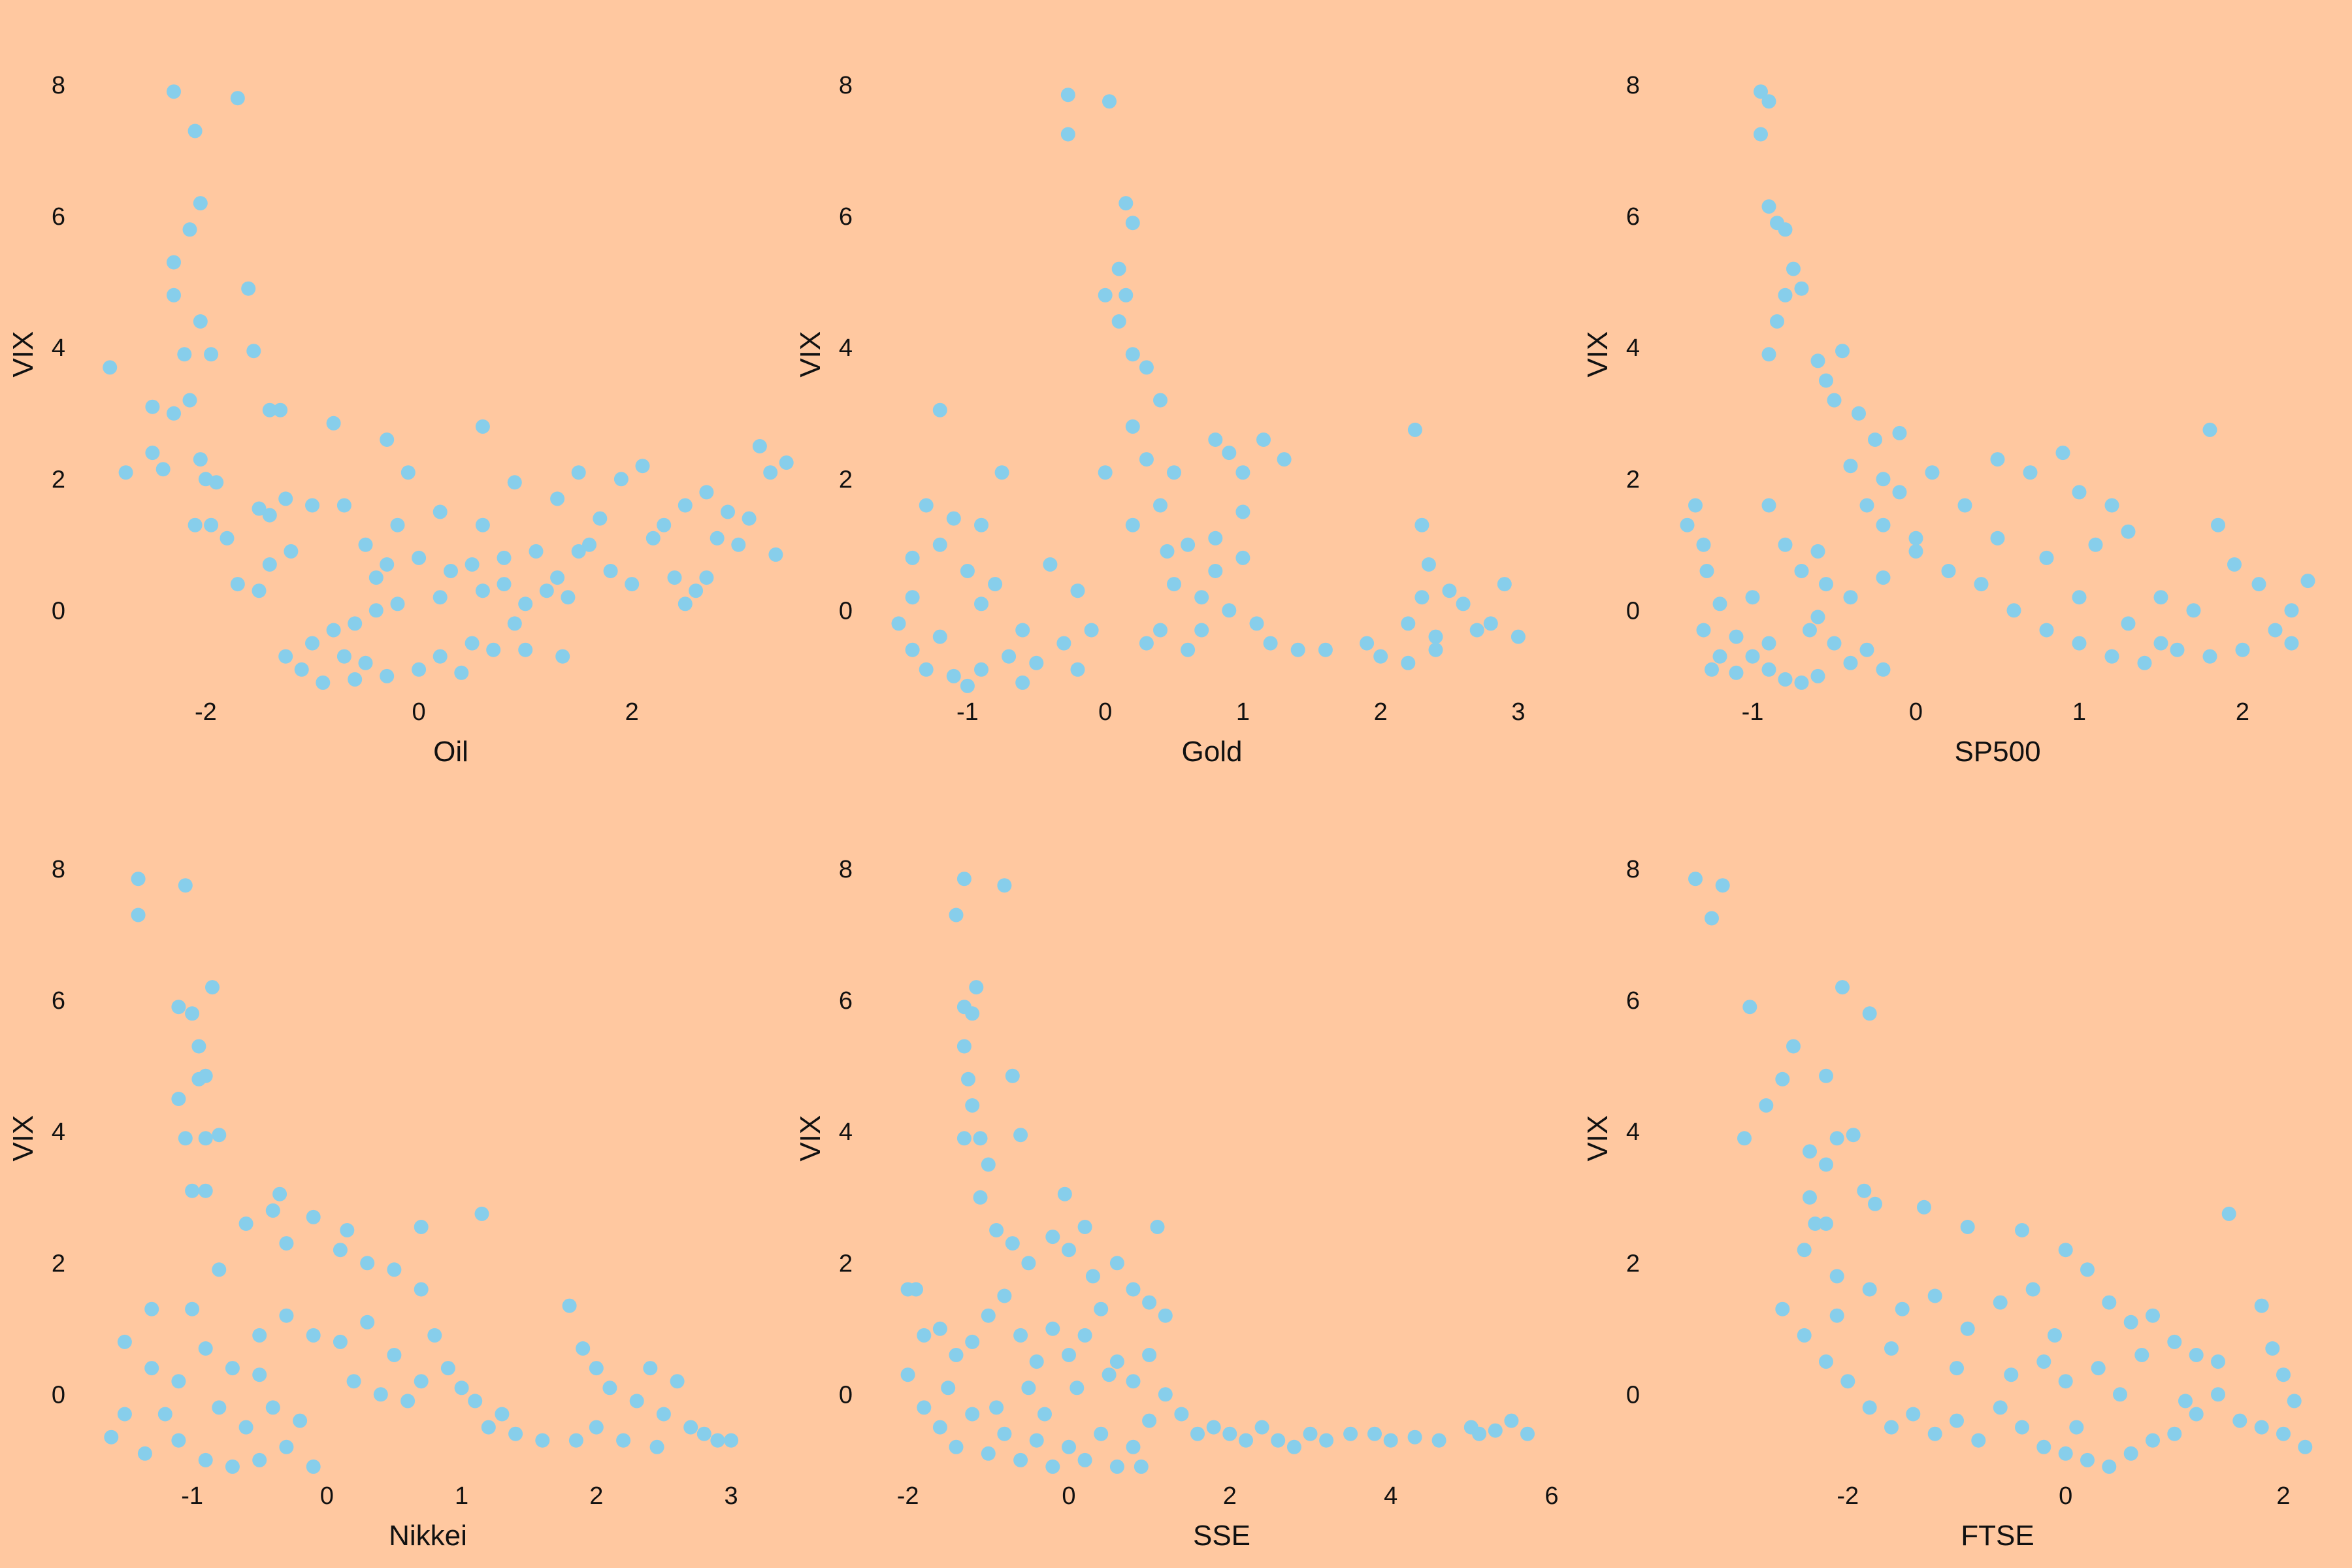 Image resolution: width=2352 pixels, height=1568 pixels. I want to click on x-tick-label: 1, so click(2079, 712).